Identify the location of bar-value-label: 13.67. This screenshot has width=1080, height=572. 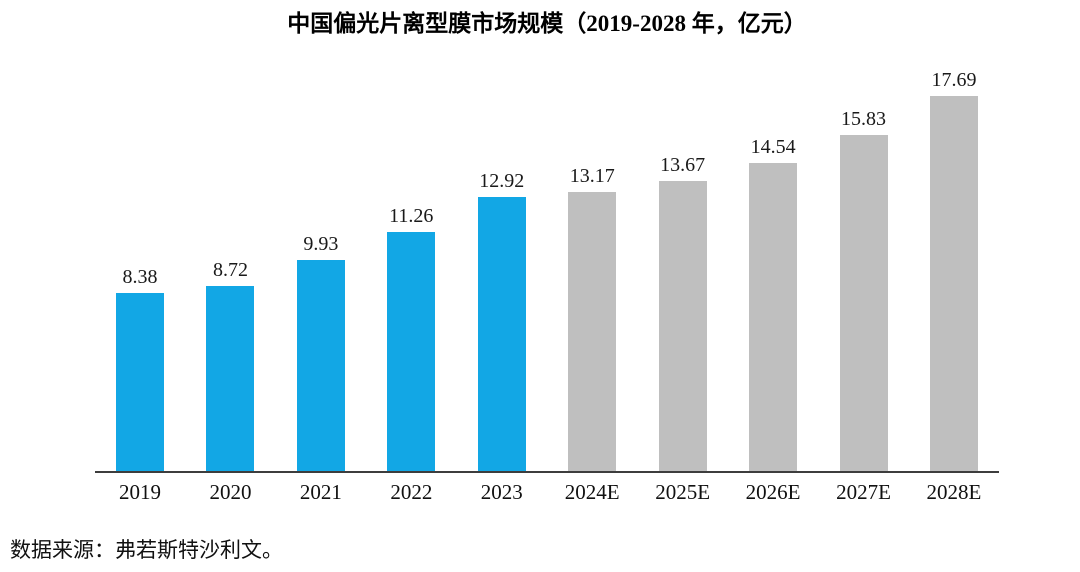
(683, 165).